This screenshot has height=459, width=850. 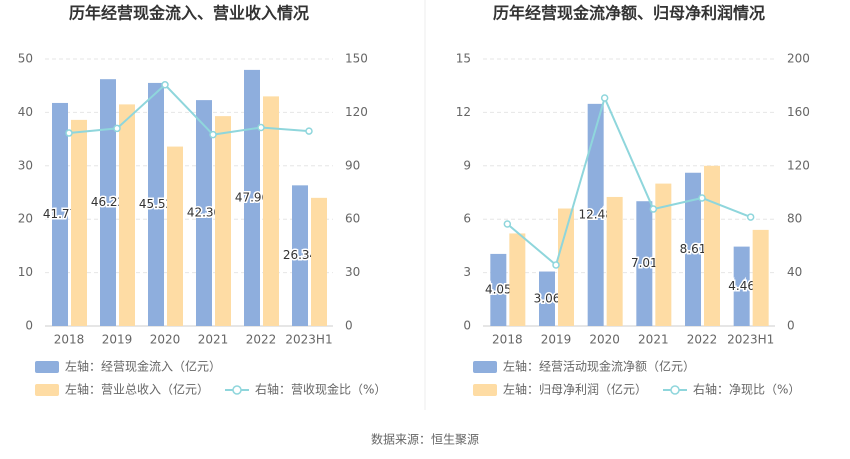 I want to click on value-label: 45.52, so click(x=156, y=204).